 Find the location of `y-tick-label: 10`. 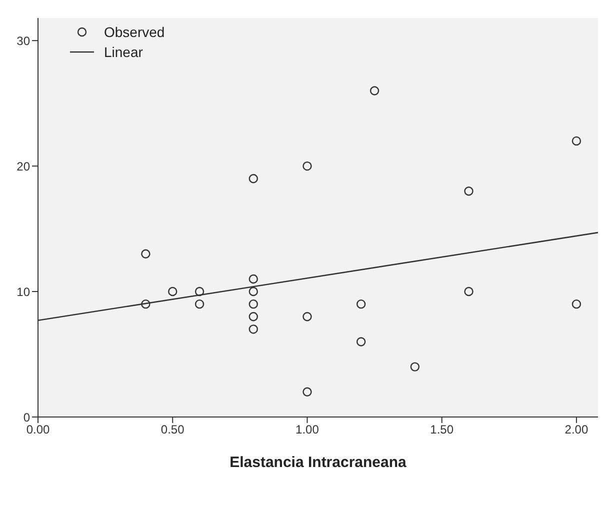

y-tick-label: 10 is located at coordinates (23, 291).